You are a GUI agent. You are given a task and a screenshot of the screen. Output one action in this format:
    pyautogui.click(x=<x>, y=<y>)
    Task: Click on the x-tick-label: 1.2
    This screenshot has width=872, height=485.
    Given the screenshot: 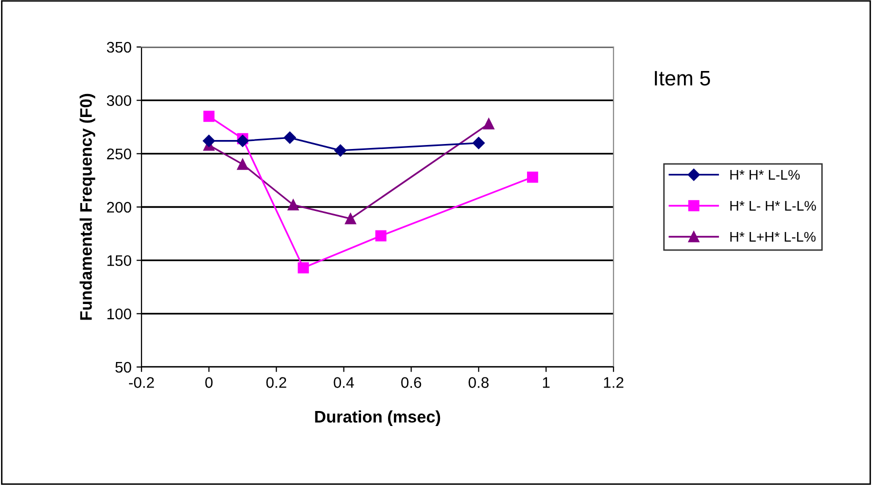 What is the action you would take?
    pyautogui.click(x=614, y=382)
    